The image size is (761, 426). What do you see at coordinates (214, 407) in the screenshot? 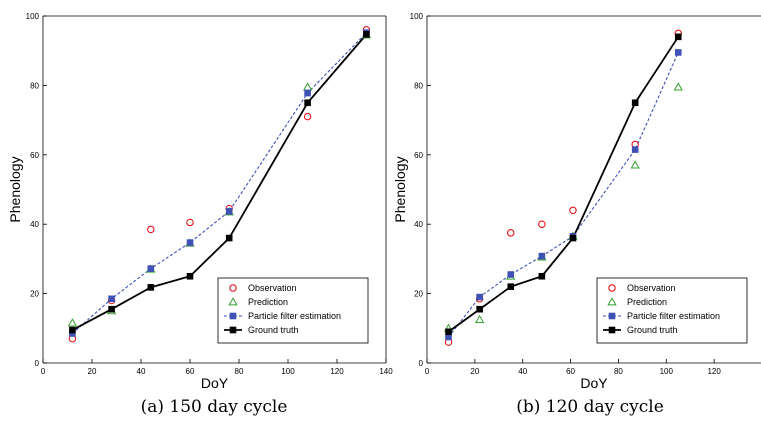
I see `chart-caption: (a) 150 day cycle` at bounding box center [214, 407].